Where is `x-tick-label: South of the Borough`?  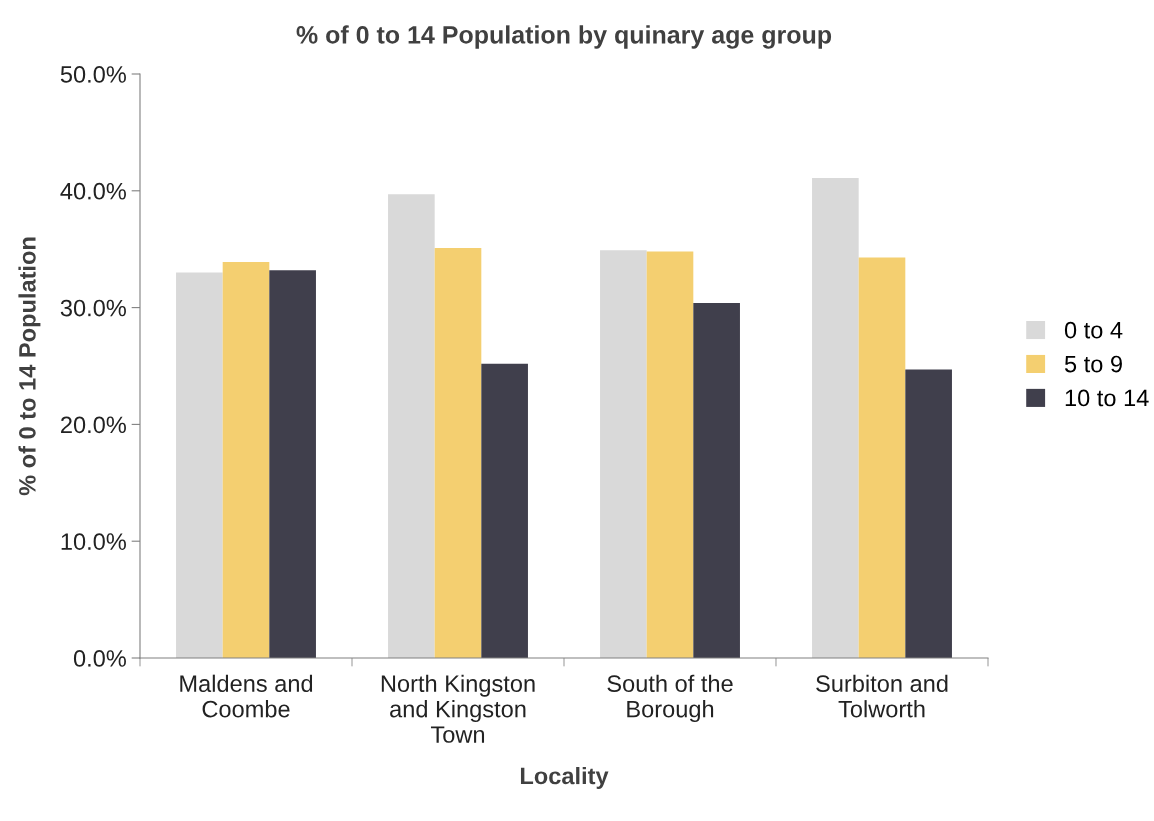 x-tick-label: South of the Borough is located at coordinates (670, 698).